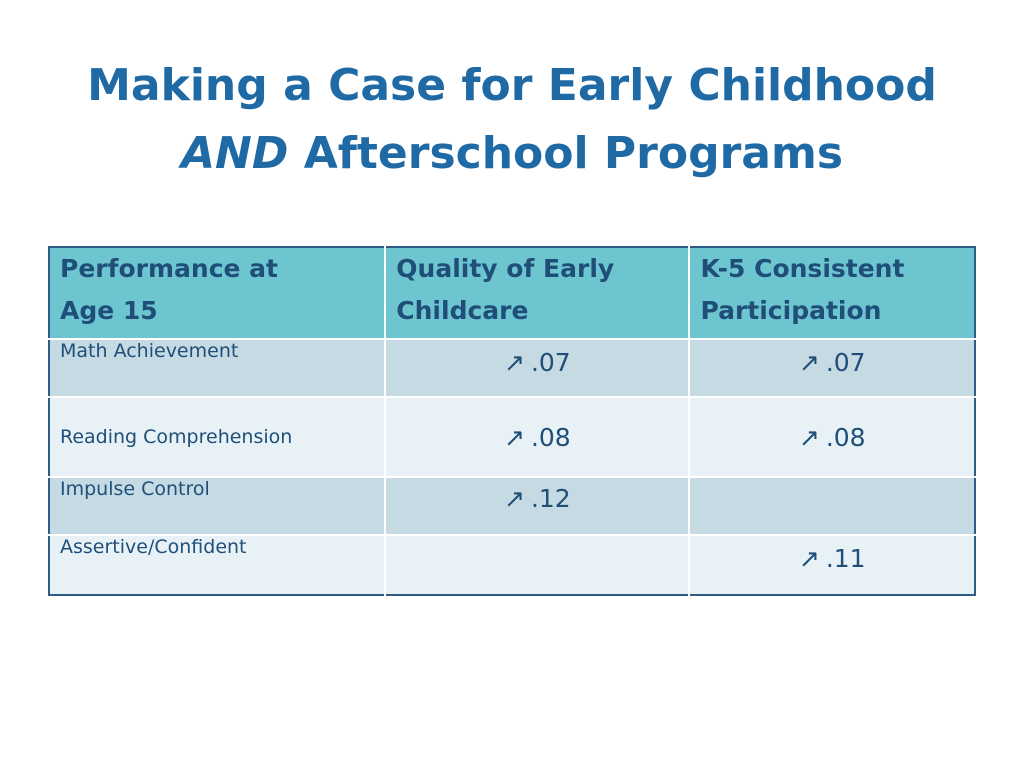 This screenshot has width=1024, height=768. I want to click on cell-k5-participation: ↗ .07, so click(832, 368).